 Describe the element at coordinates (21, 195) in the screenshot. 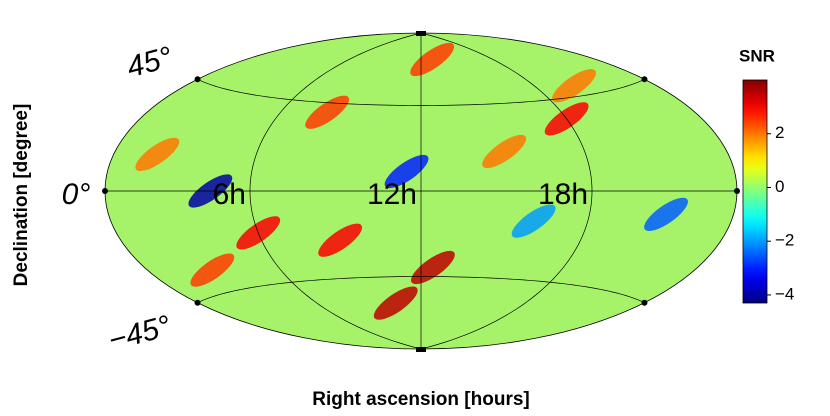

I see `y-axis-label: Declination [degree]` at that location.